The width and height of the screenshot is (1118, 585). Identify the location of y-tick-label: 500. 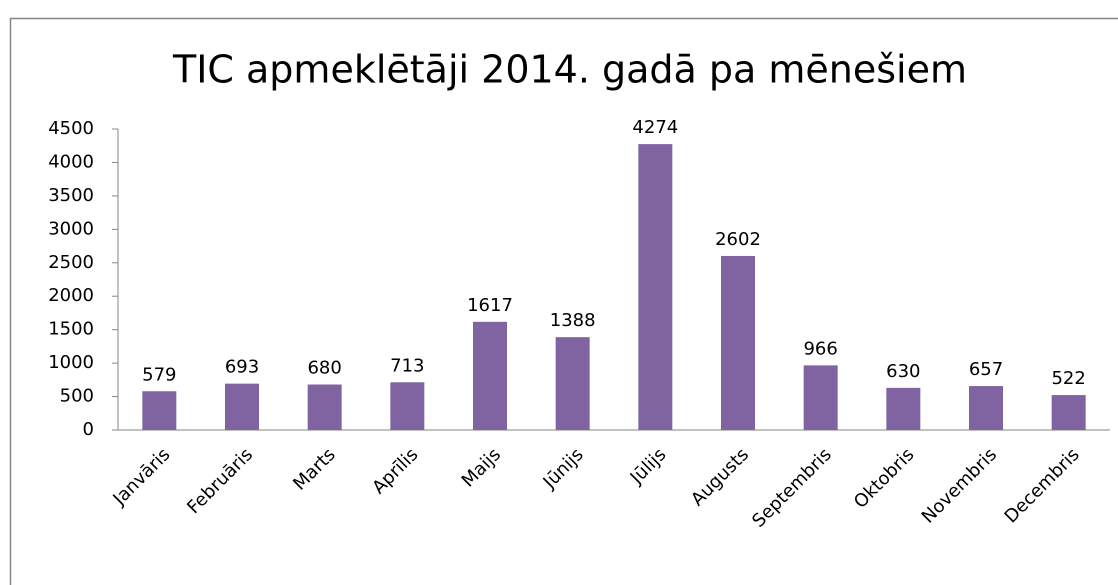
(77, 396).